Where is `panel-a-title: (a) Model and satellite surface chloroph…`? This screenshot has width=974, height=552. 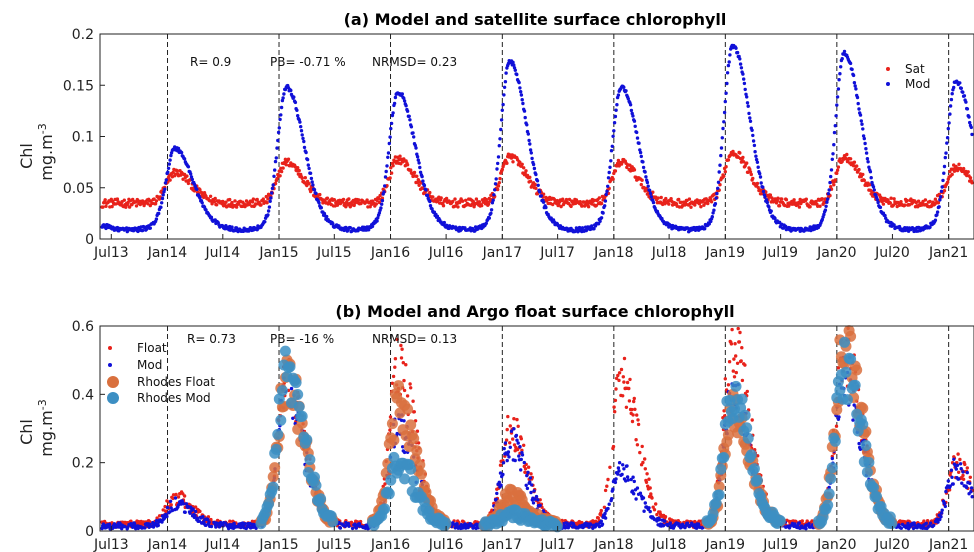 panel-a-title: (a) Model and satellite surface chloroph… is located at coordinates (535, 19).